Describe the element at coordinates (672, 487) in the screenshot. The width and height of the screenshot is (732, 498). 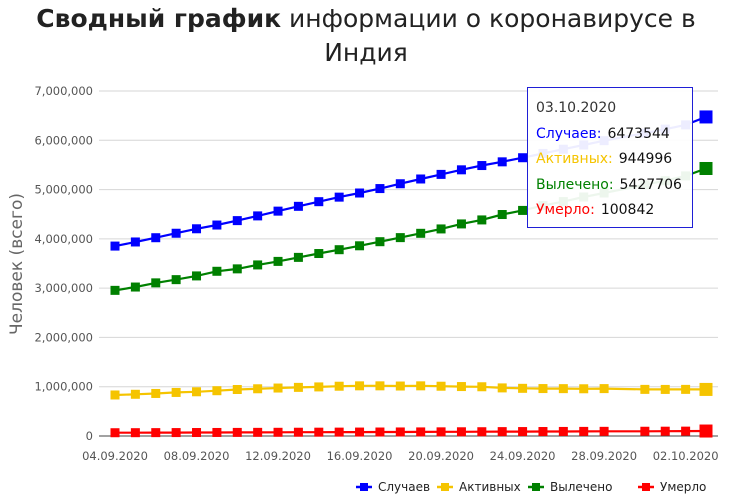
I see `legend-item-3: Умерло` at that location.